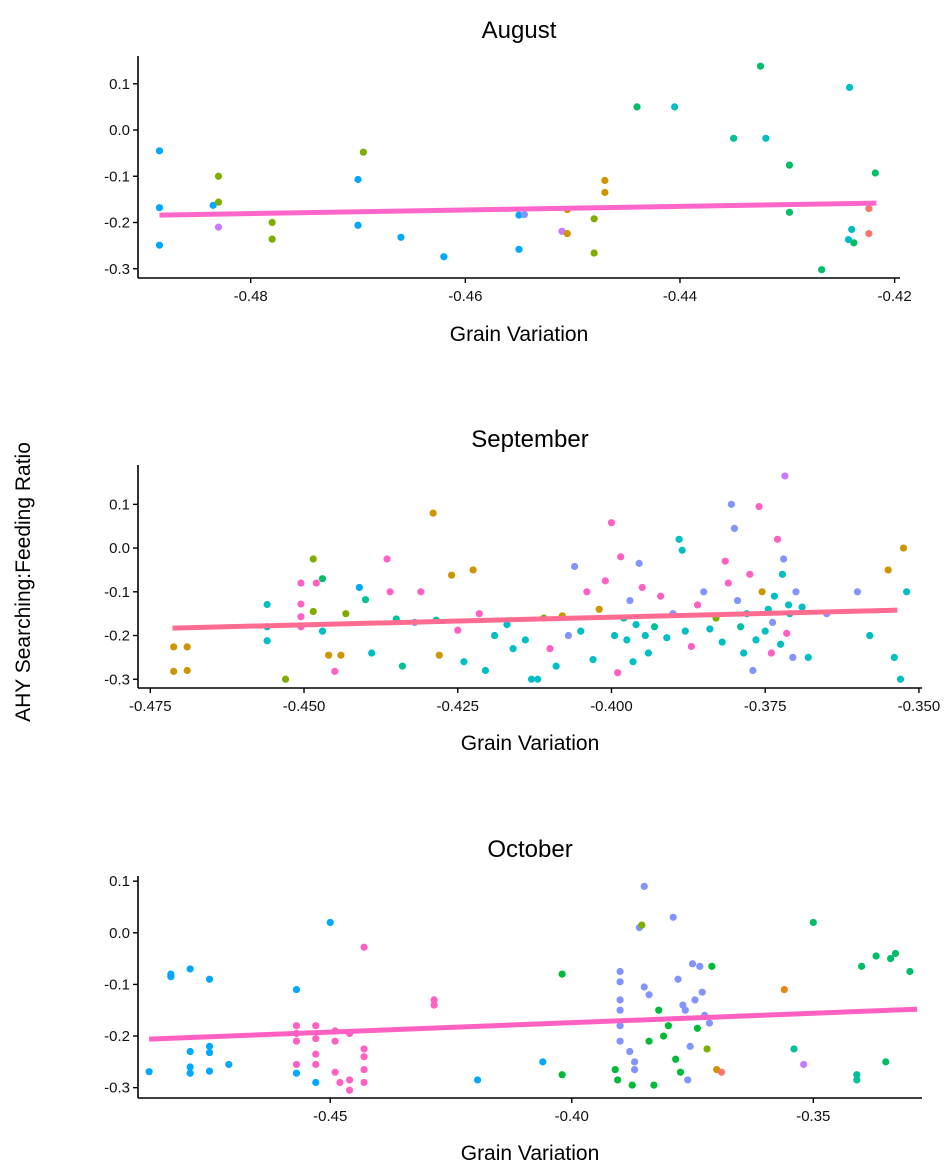  Describe the element at coordinates (519, 334) in the screenshot. I see `x-axis-title: Grain Variation` at that location.